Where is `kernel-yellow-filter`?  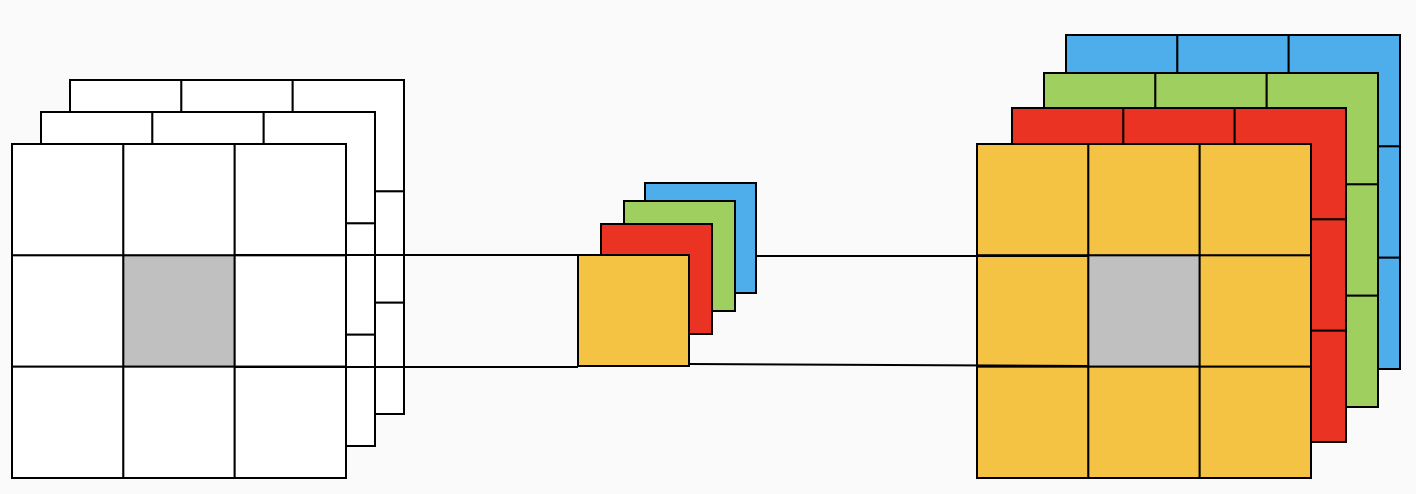 kernel-yellow-filter is located at coordinates (633, 310).